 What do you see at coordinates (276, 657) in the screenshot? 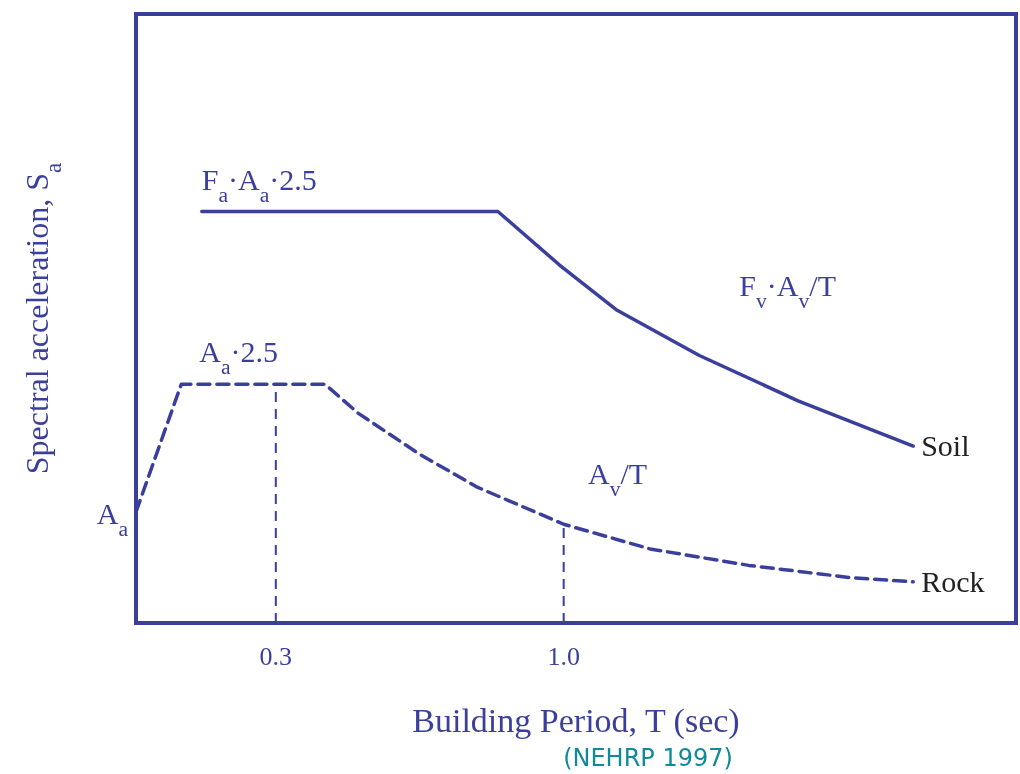
I see `x-tick-label: 0.3` at bounding box center [276, 657].